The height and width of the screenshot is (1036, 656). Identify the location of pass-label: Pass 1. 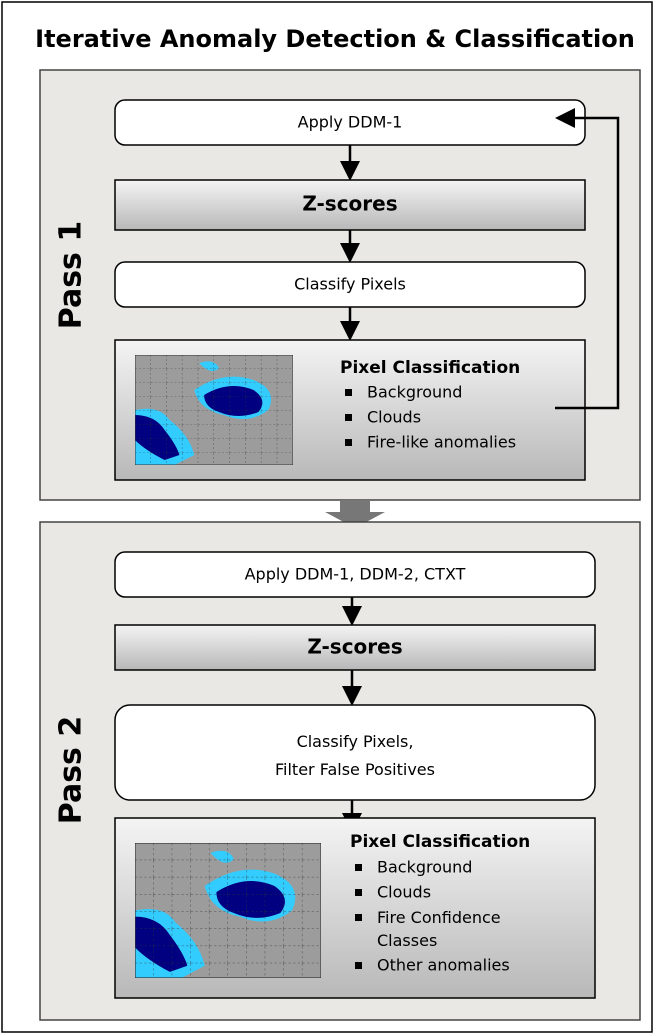
(71, 275).